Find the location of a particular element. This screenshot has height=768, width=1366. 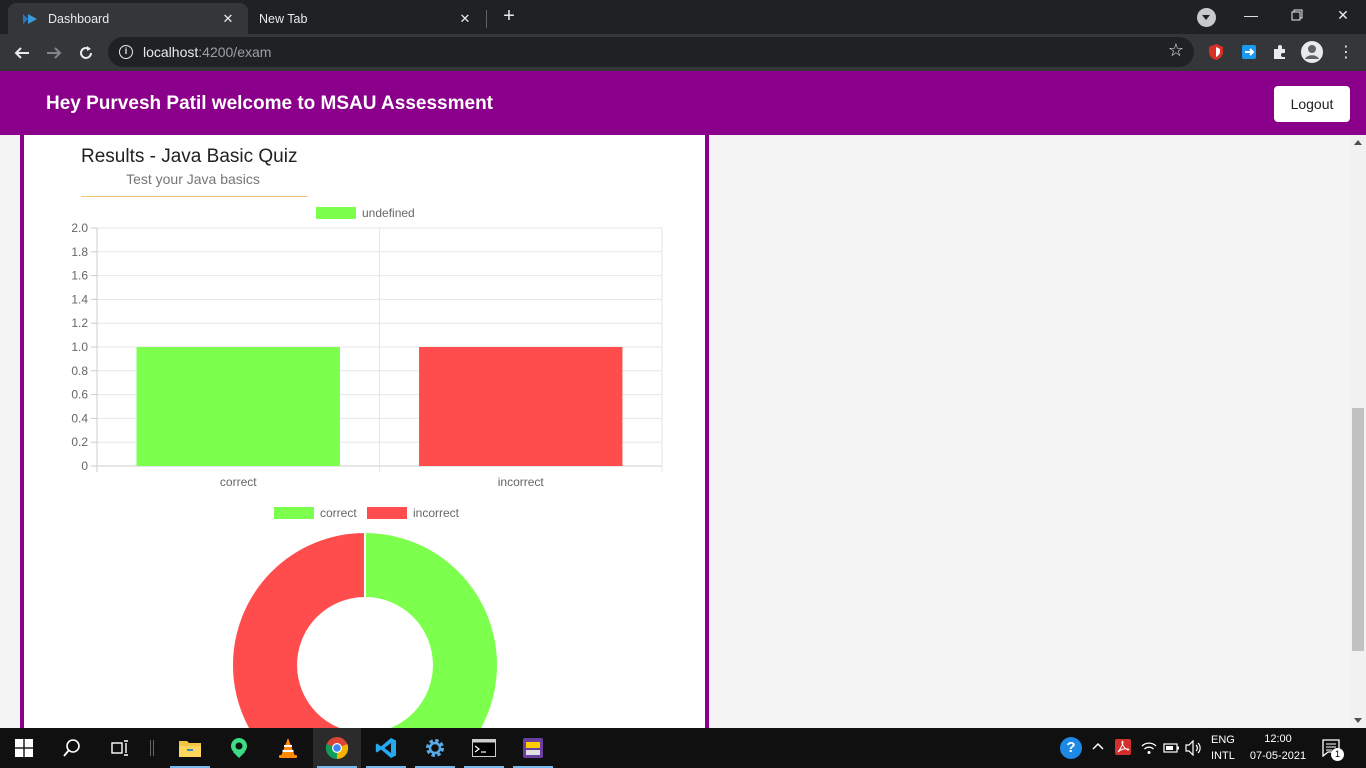

site-info-icon: i is located at coordinates (126, 52).